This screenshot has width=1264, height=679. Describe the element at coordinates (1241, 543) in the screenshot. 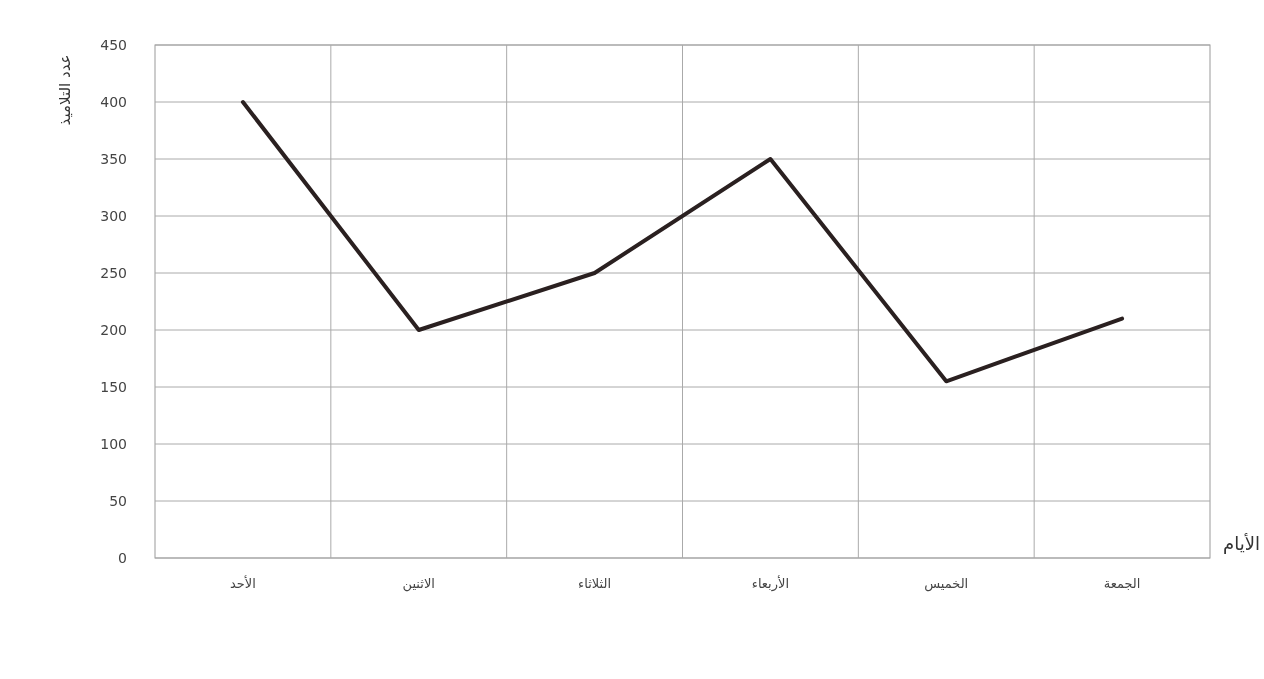

I see `x-axis-title: الأيام` at that location.